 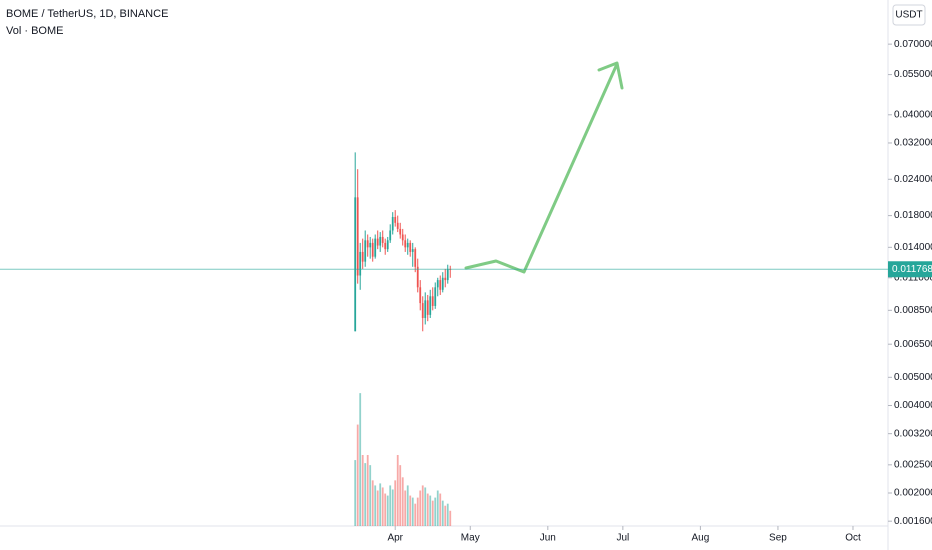 What do you see at coordinates (87, 14) in the screenshot?
I see `chart-title: BOME / TetherUS, 1D, BINANCE` at bounding box center [87, 14].